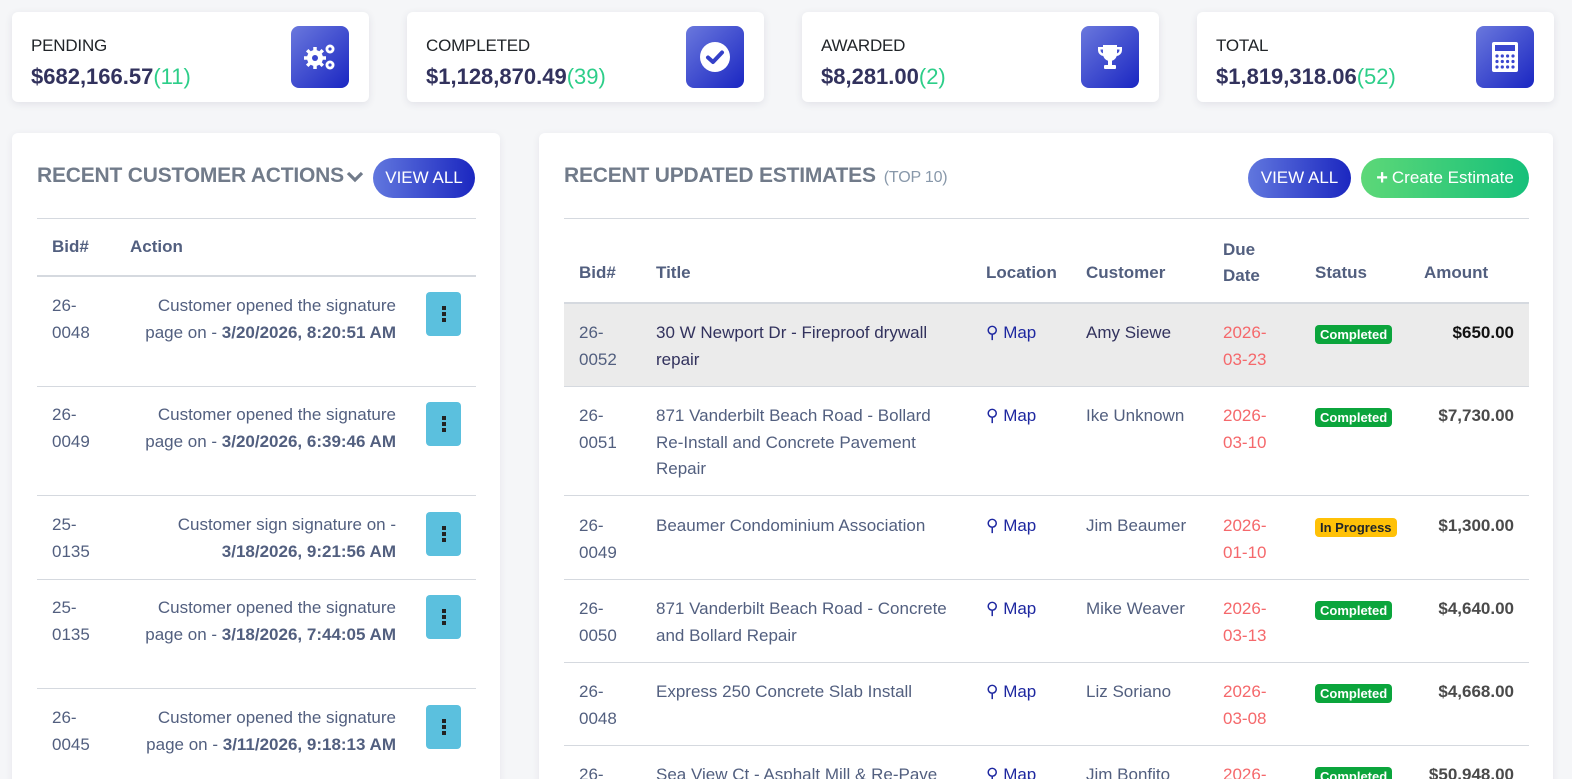 The width and height of the screenshot is (1572, 779). Describe the element at coordinates (1376, 76) in the screenshot. I see `stat-count: (52)` at that location.